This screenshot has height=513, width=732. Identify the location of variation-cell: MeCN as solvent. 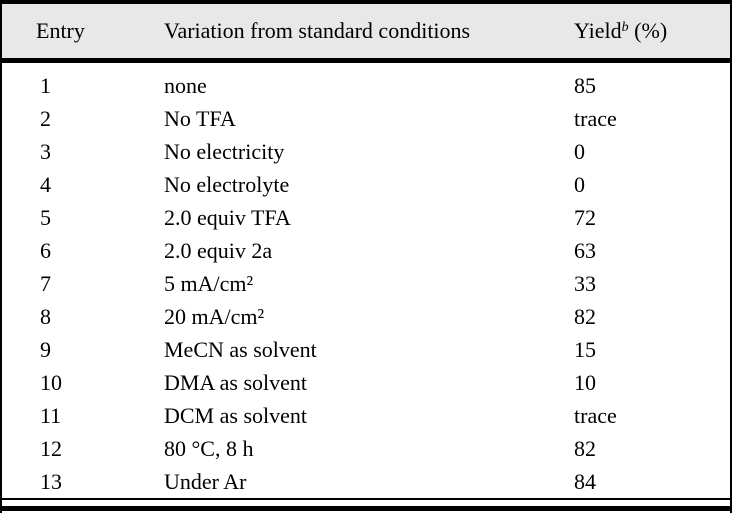
(240, 349).